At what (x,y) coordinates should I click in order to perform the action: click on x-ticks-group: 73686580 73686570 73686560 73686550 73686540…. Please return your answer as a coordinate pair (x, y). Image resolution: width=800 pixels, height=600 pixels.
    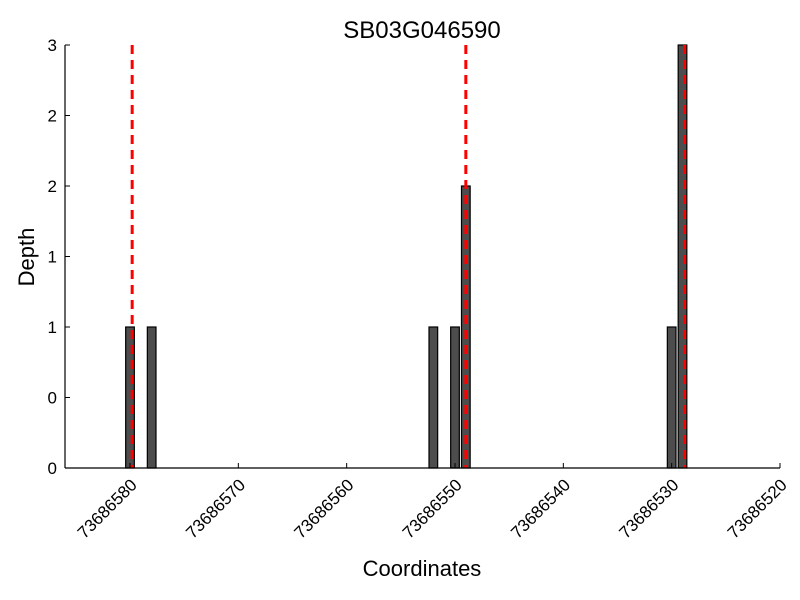
    Looking at the image, I should click on (432, 502).